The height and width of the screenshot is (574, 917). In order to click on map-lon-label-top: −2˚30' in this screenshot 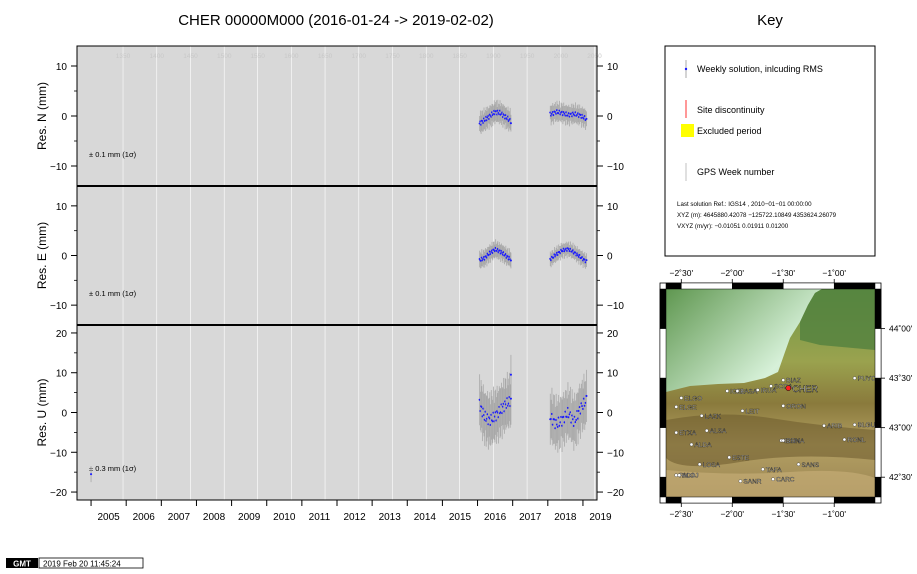, I will do `click(681, 273)`.